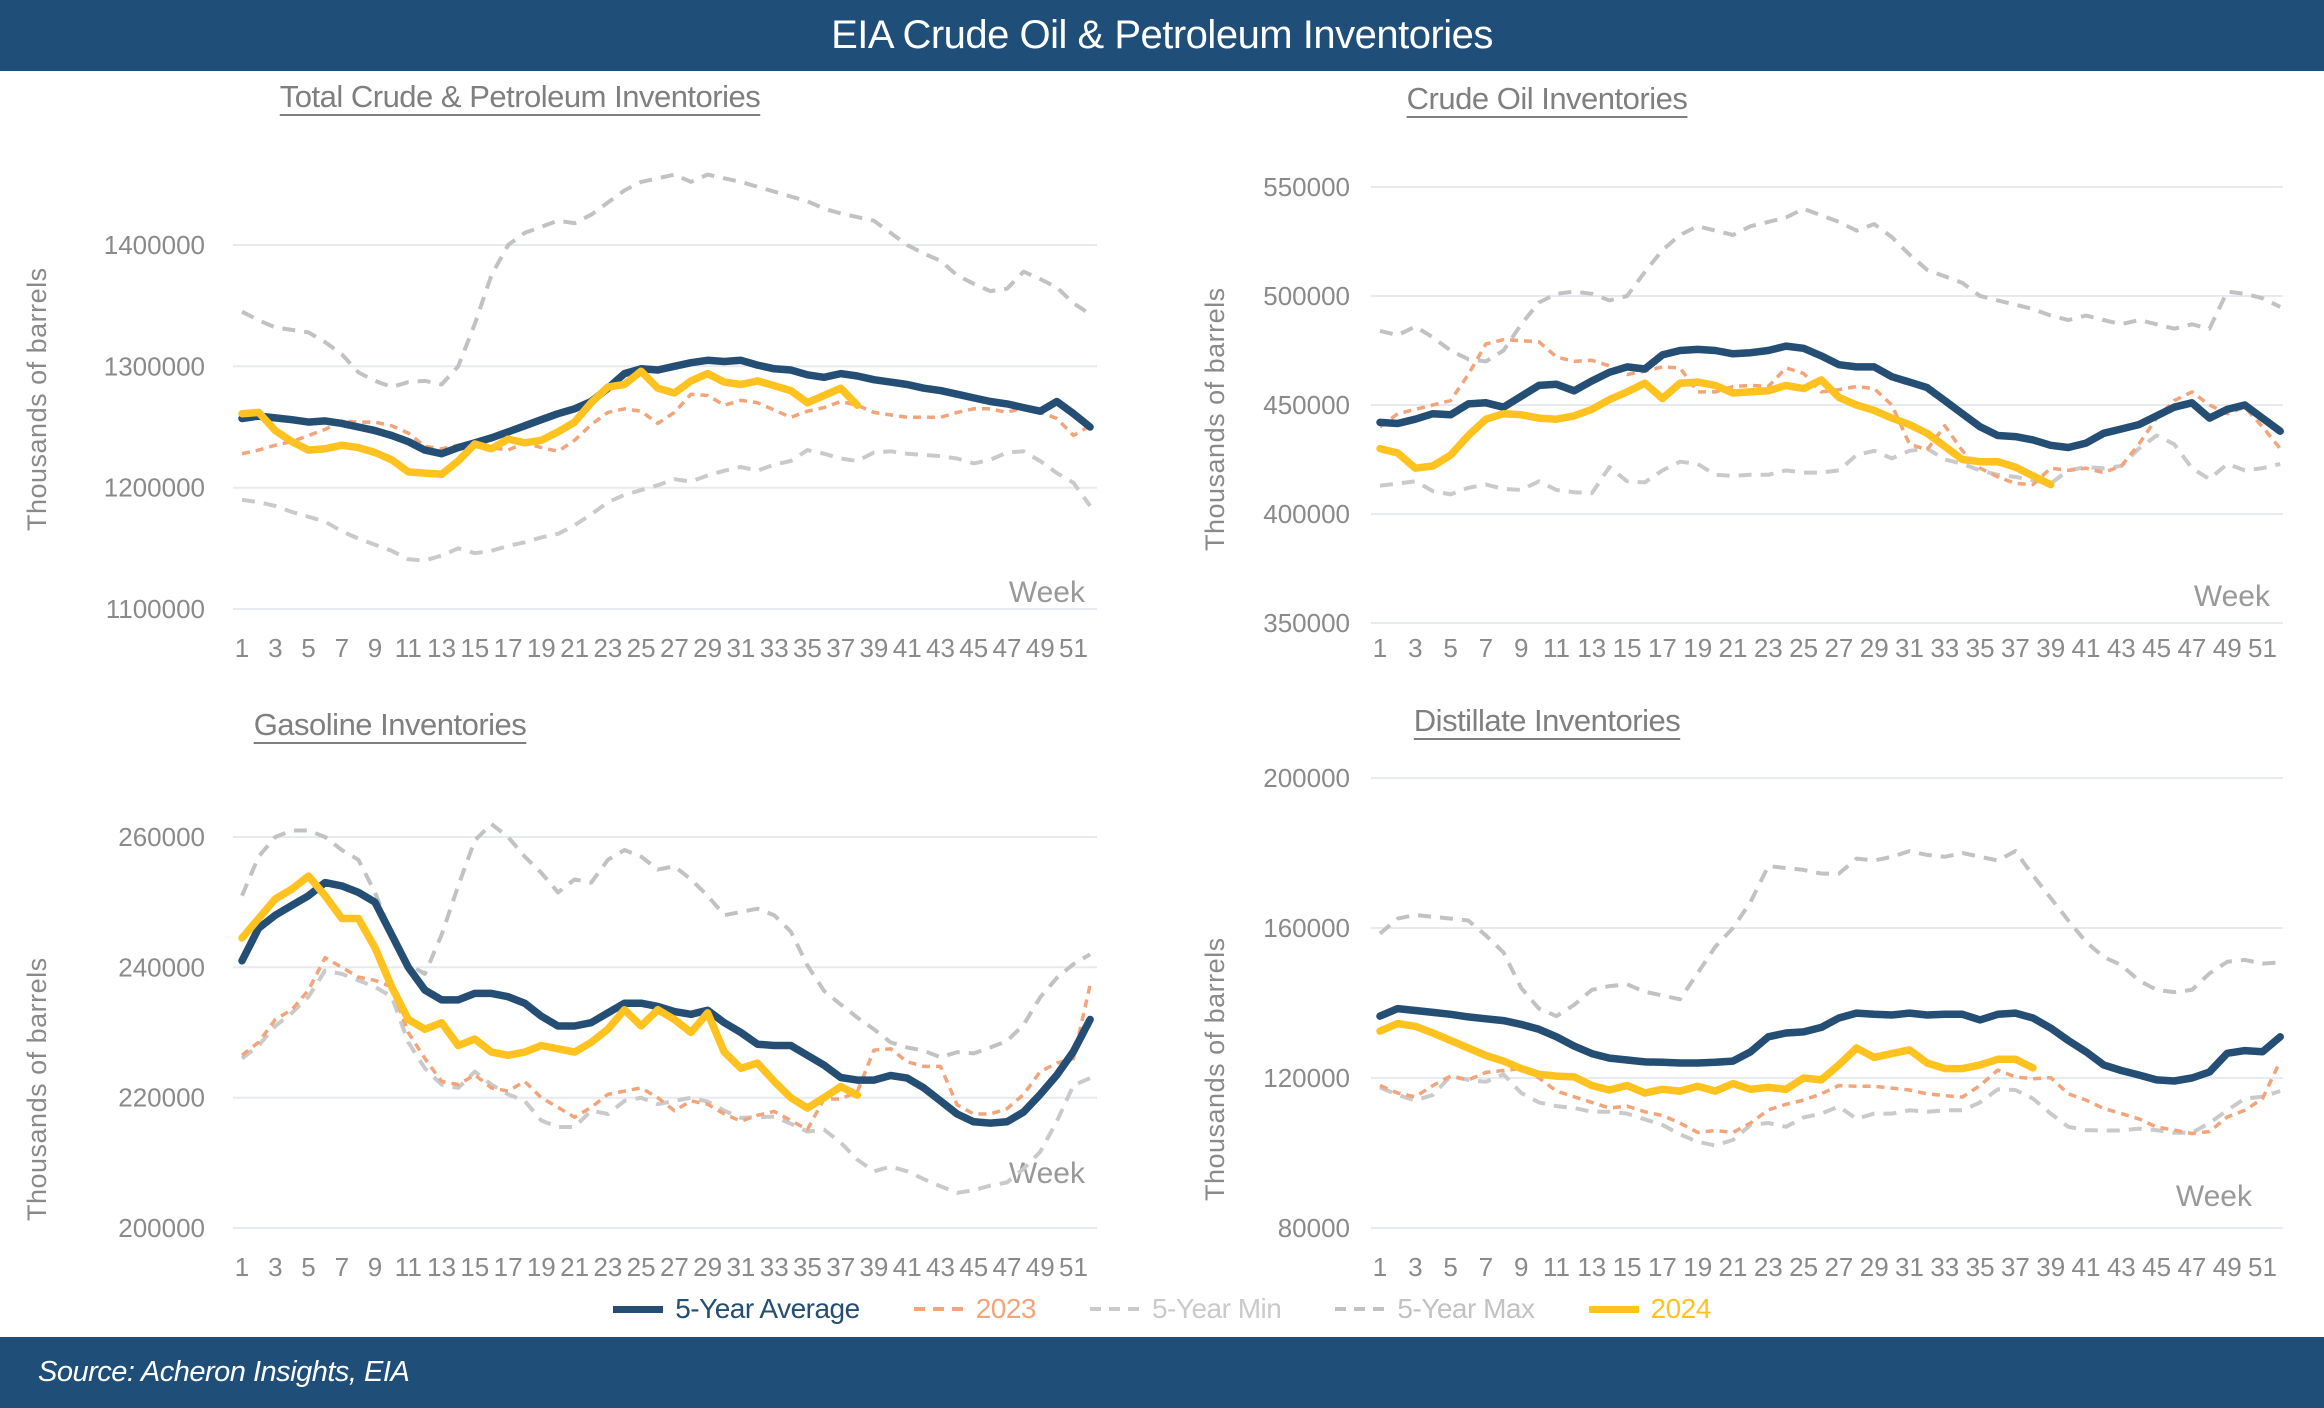 The width and height of the screenshot is (2324, 1408). What do you see at coordinates (1306, 187) in the screenshot?
I see `y-tick-label: 550000` at bounding box center [1306, 187].